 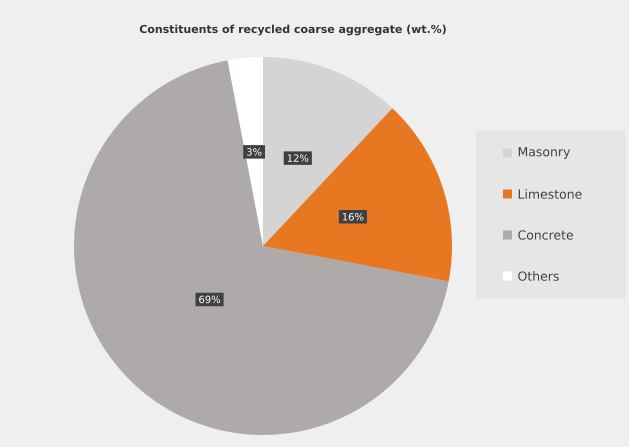 What do you see at coordinates (538, 276) in the screenshot?
I see `legend-label: Others` at bounding box center [538, 276].